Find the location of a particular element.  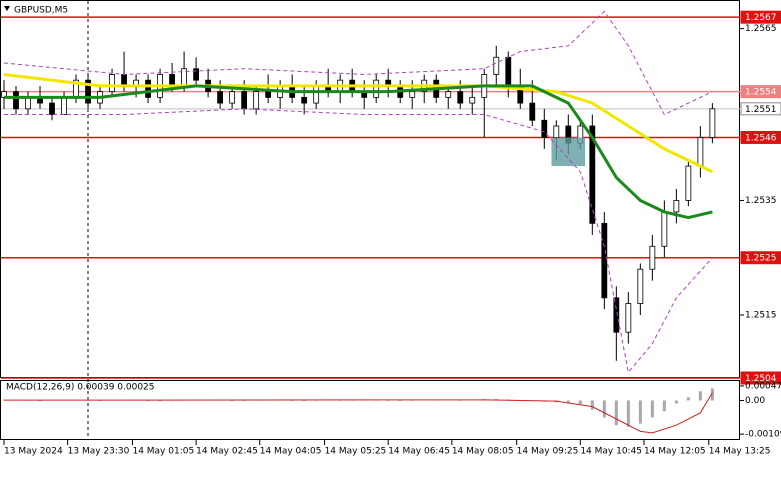

x-tick-label: 14 May 05:25 is located at coordinates (356, 452).